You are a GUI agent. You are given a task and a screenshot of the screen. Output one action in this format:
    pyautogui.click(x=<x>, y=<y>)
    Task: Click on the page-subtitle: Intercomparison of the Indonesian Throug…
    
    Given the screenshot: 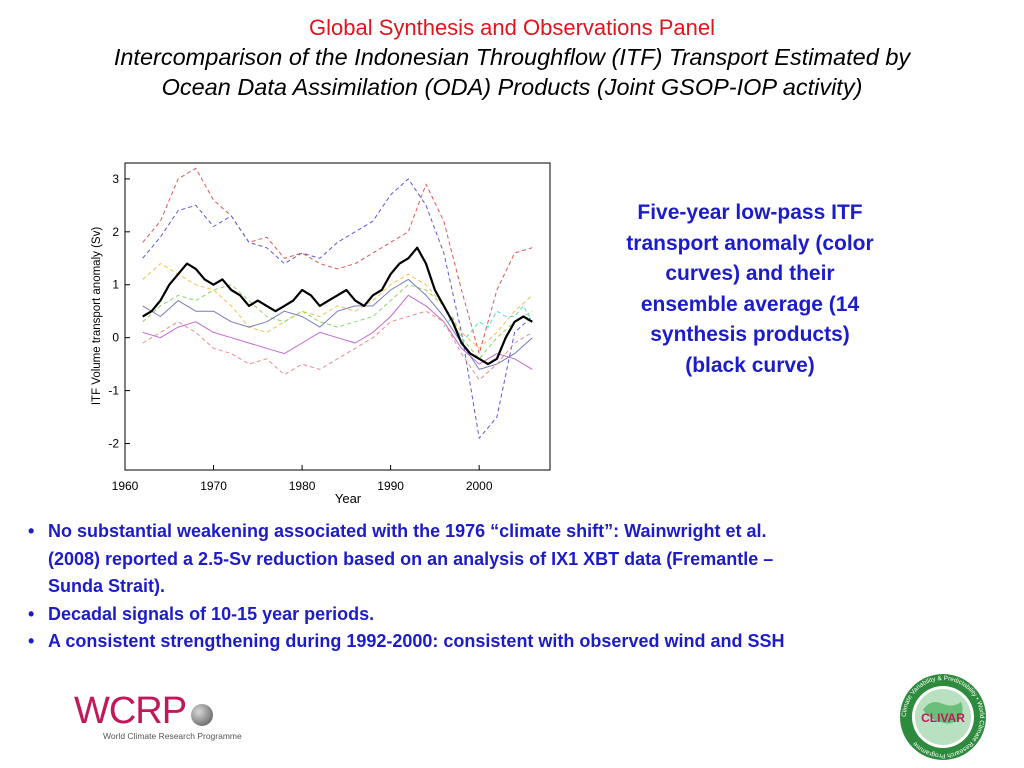 What is the action you would take?
    pyautogui.click(x=512, y=72)
    